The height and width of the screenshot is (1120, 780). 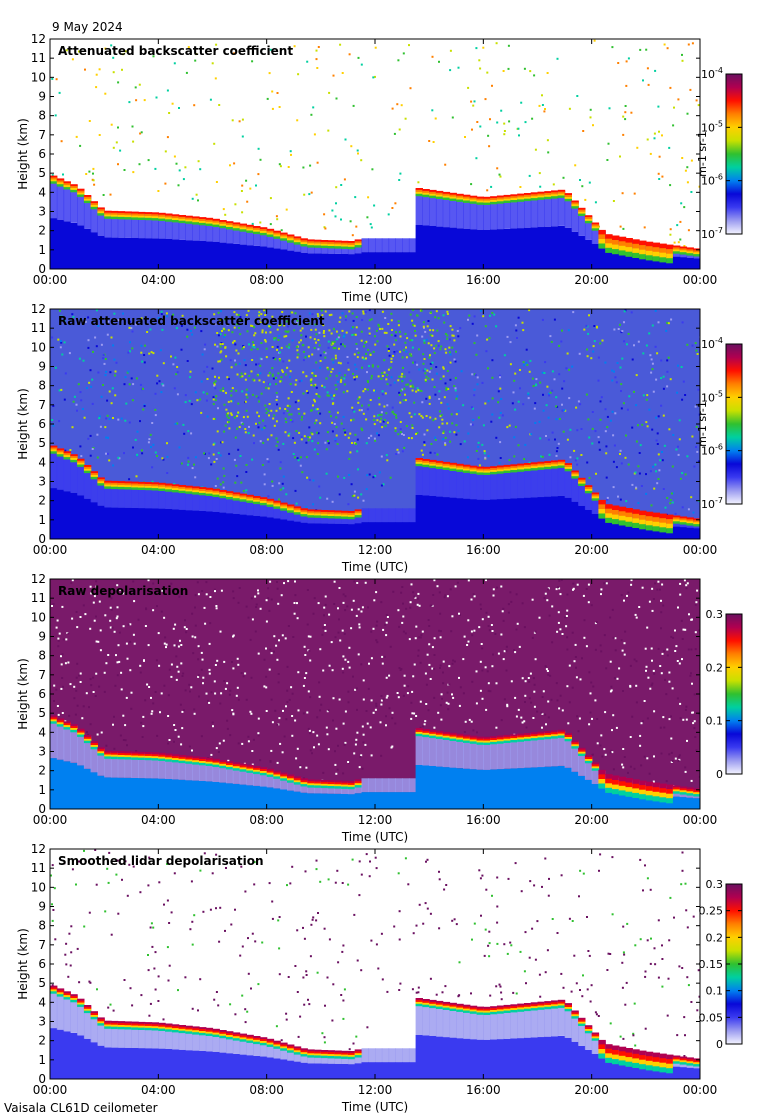 I want to click on panel-title: Raw depolarisation, so click(x=123, y=591).